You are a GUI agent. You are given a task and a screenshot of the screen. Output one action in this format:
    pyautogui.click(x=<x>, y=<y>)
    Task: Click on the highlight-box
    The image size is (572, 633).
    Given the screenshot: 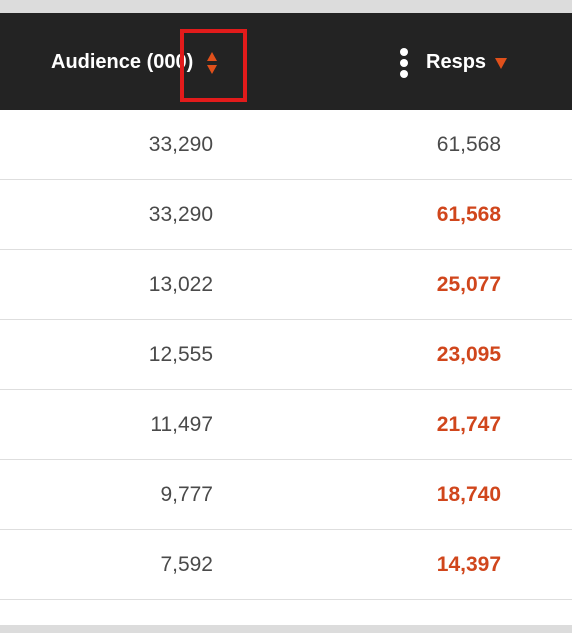 What is the action you would take?
    pyautogui.click(x=213, y=65)
    